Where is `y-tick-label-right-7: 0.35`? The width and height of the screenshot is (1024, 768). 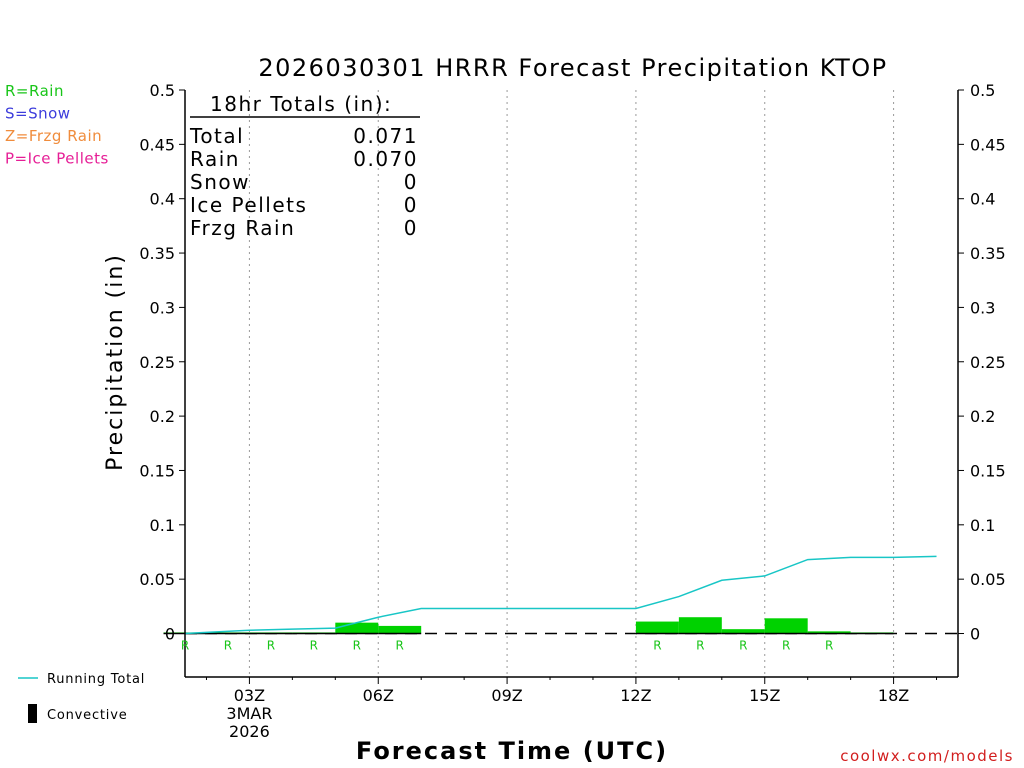
y-tick-label-right-7: 0.35 is located at coordinates (988, 253).